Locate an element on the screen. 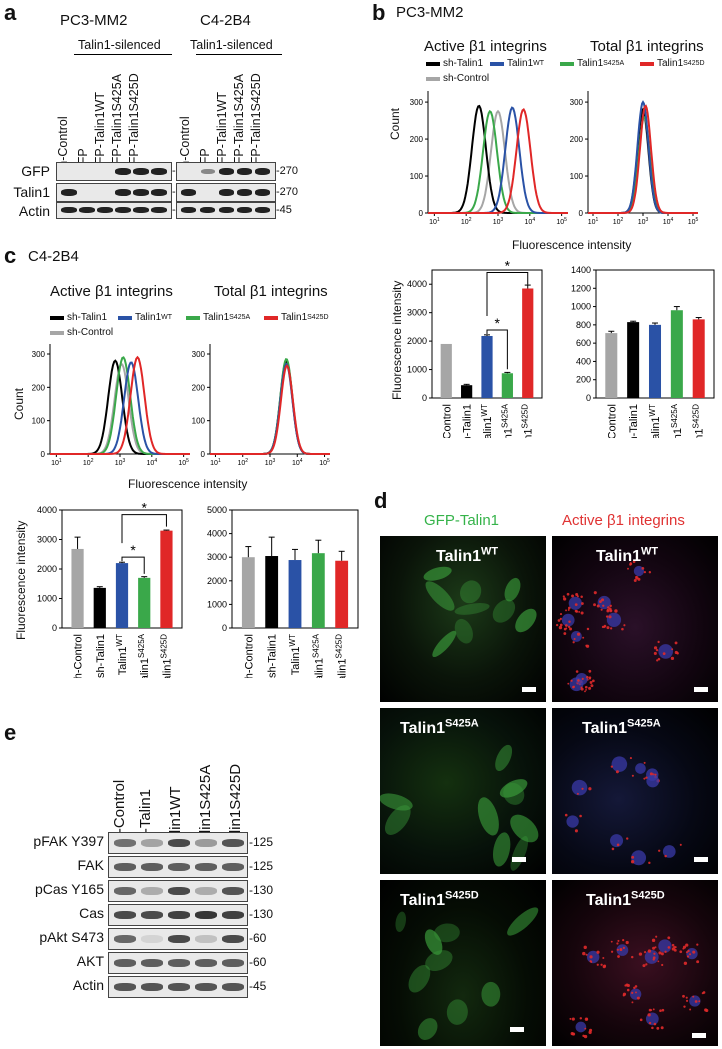  panel-b-legend-s425d: Talin1 S425D is located at coordinates (672, 63).